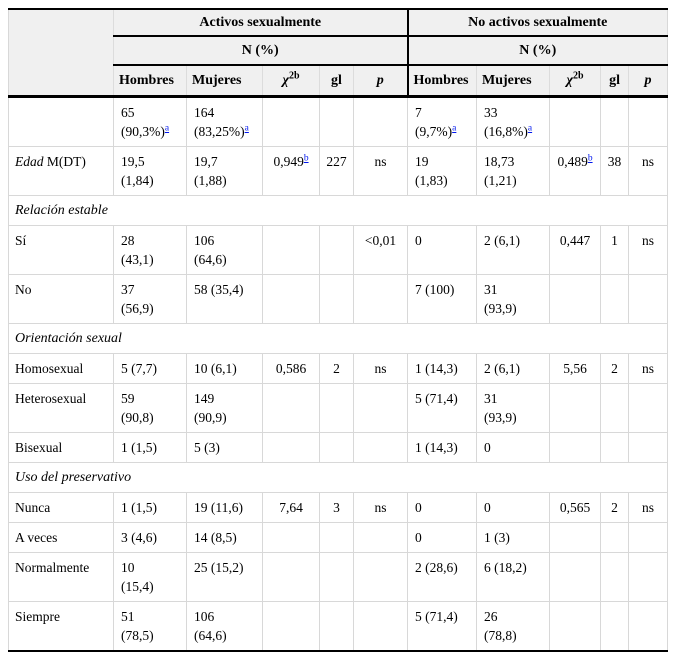 The image size is (677, 664). I want to click on cell-value: 33 (16,8%), so click(506, 122).